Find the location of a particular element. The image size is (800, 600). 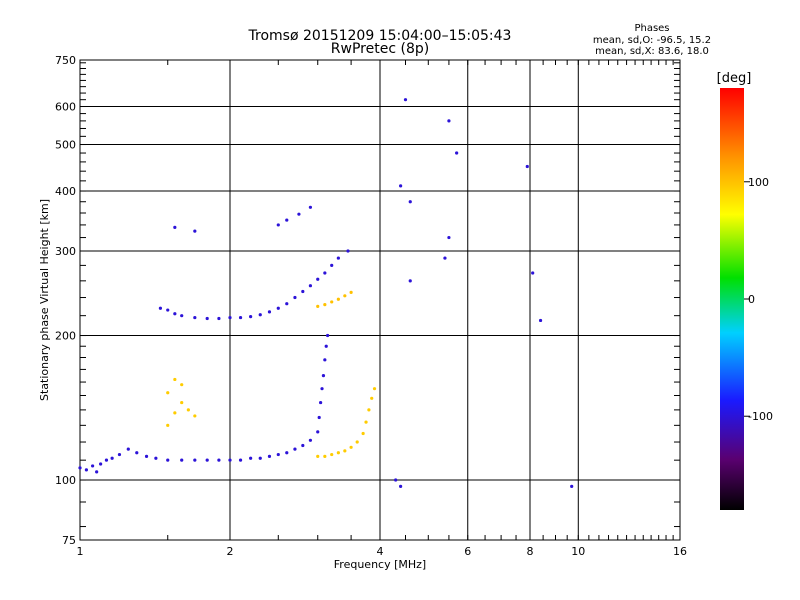

colorbar-tick-label: -100 is located at coordinates (760, 416).